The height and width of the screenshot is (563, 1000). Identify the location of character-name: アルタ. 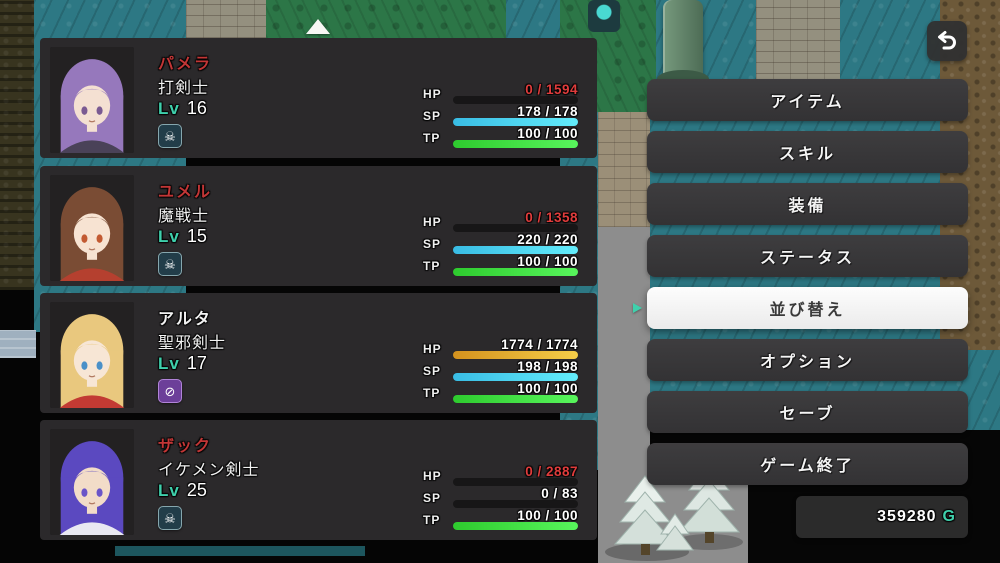
(185, 319).